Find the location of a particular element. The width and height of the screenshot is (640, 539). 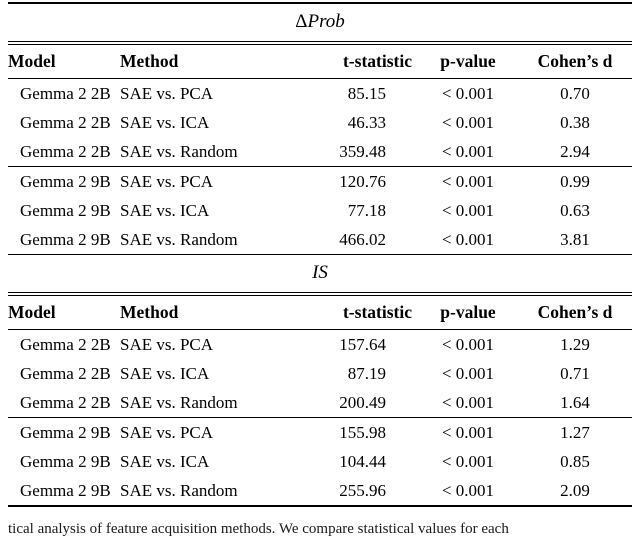

cell-cohens-d: 0.63 is located at coordinates (575, 210).